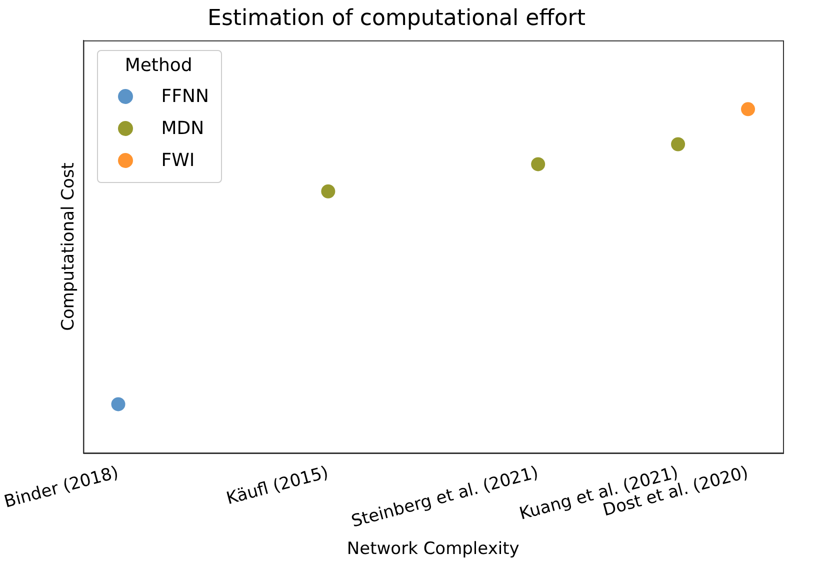 Image resolution: width=838 pixels, height=569 pixels. What do you see at coordinates (397, 18) in the screenshot?
I see `chart-title: Estimation of computational effort` at bounding box center [397, 18].